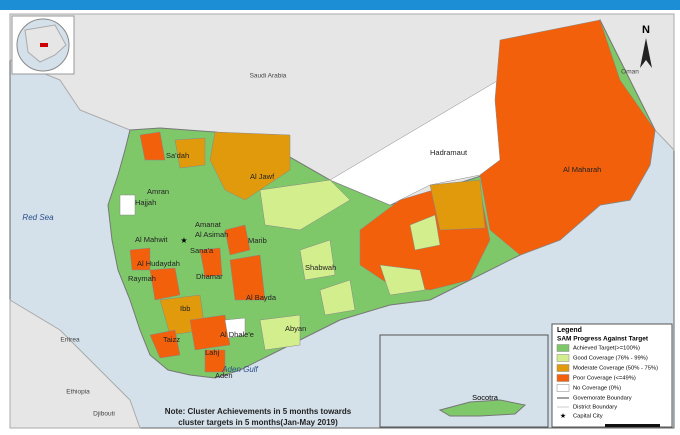 This screenshot has height=435, width=680. I want to click on place-label: Marib, so click(257, 240).